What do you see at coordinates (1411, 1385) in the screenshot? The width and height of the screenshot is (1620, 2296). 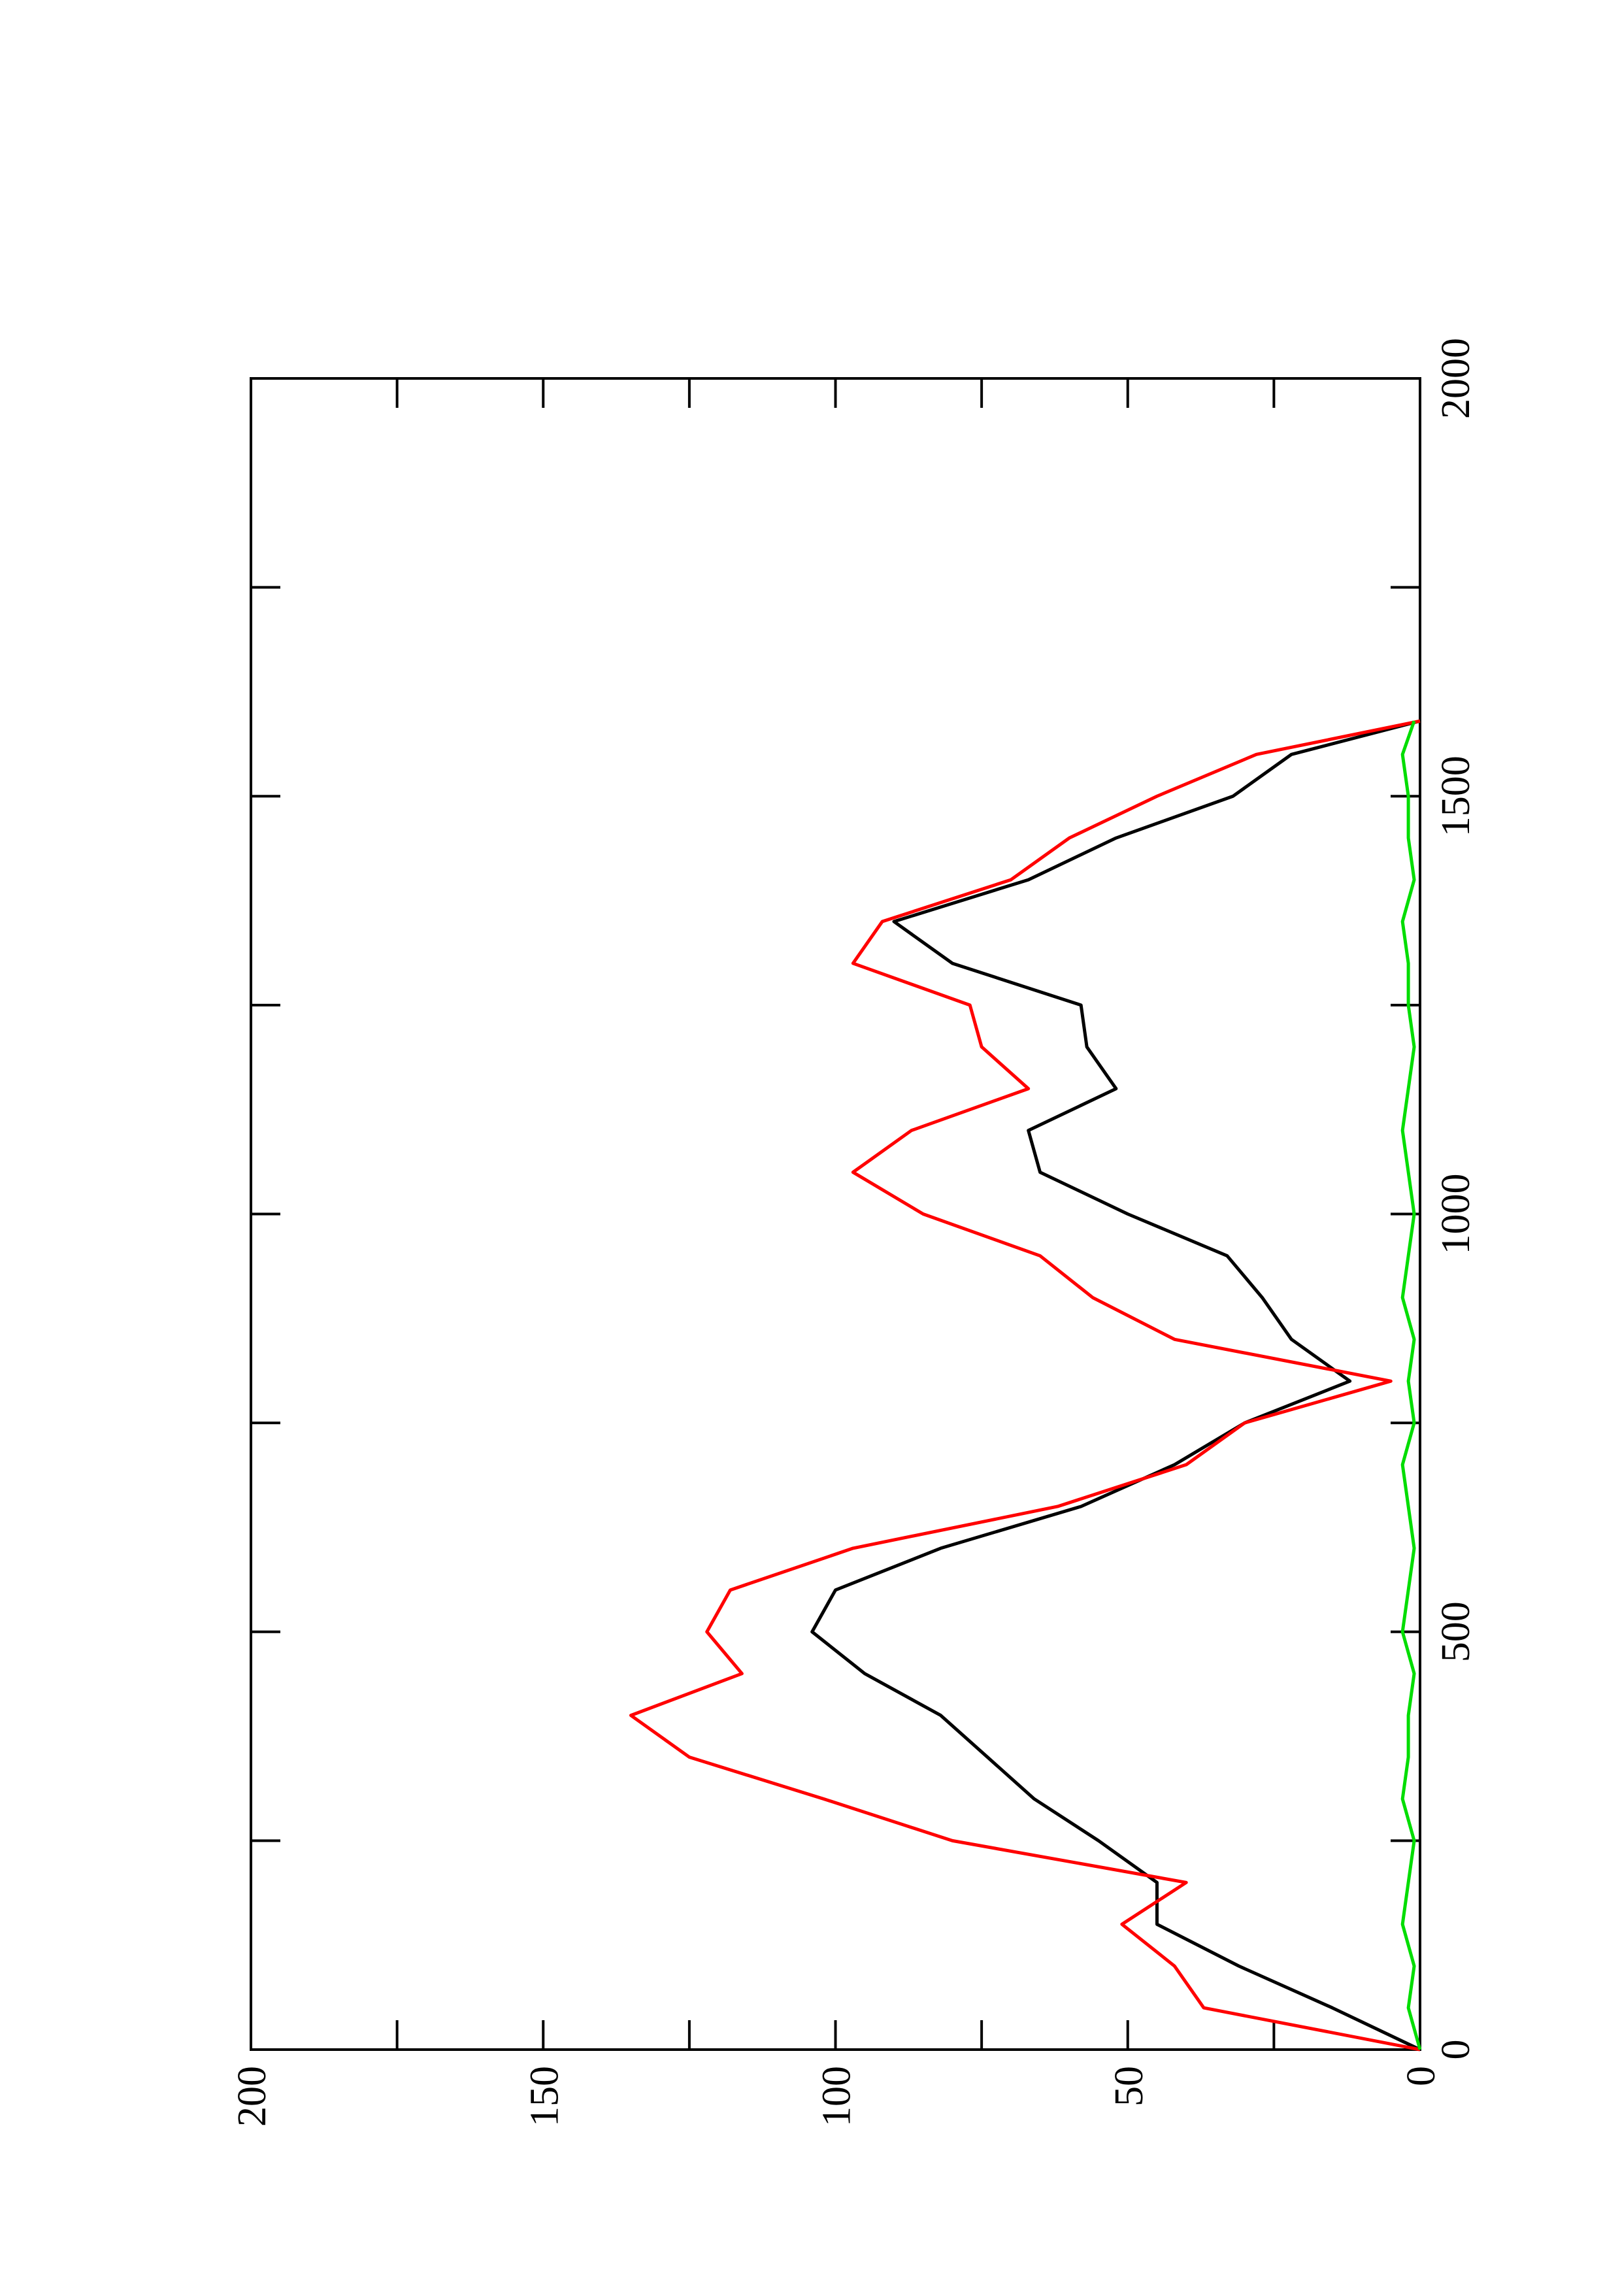 I see `series-line` at bounding box center [1411, 1385].